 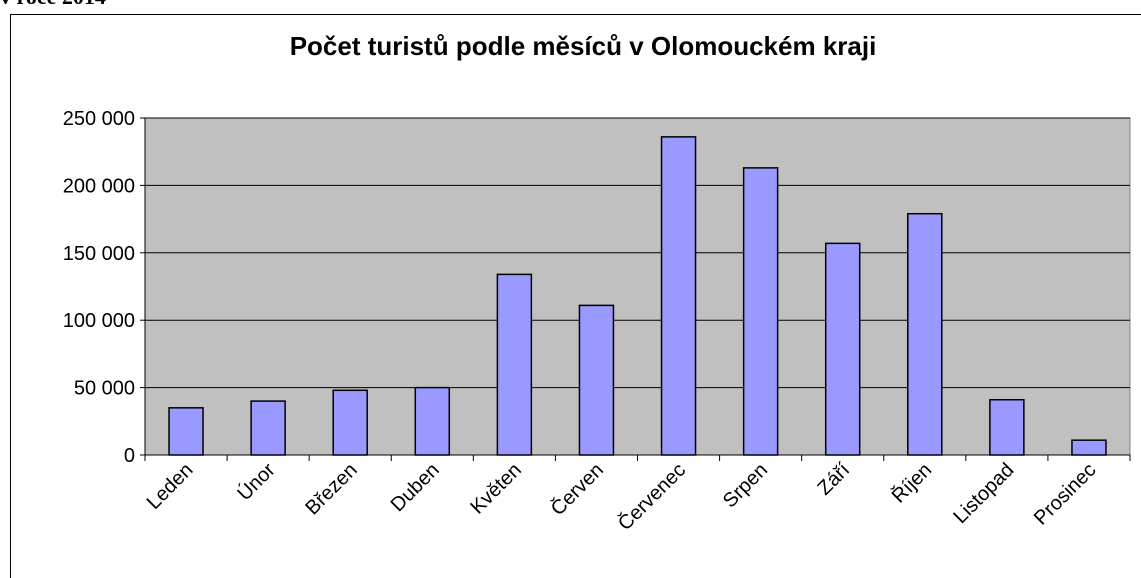 I want to click on y-tick-label: 50 000, so click(x=104, y=389).